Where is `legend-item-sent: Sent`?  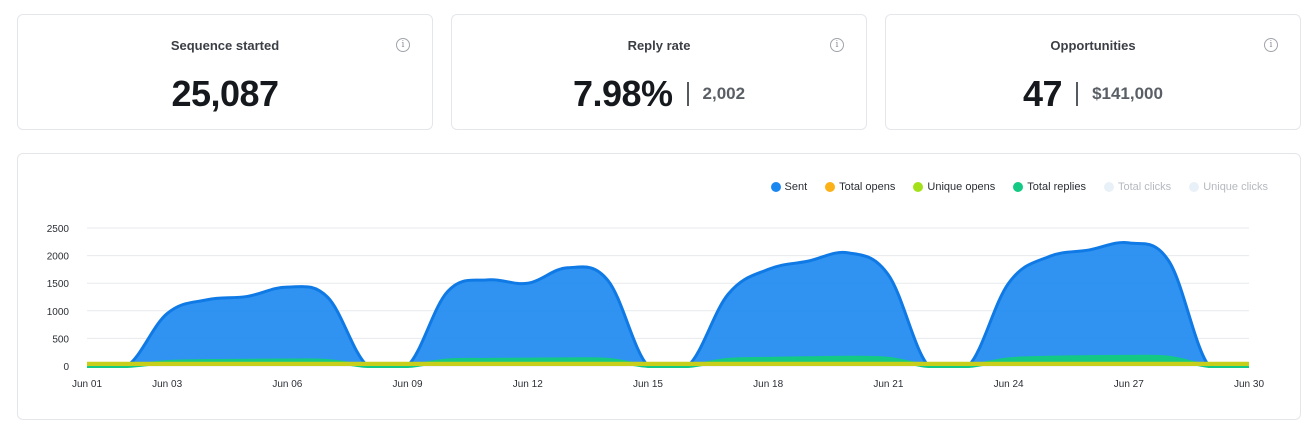
legend-item-sent: Sent is located at coordinates (789, 187).